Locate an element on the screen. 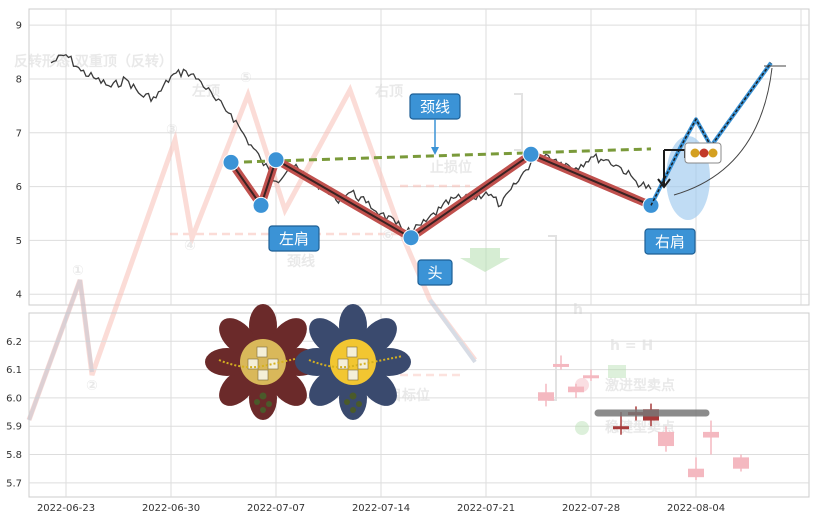  pattern-line-inner is located at coordinates (441, 196).